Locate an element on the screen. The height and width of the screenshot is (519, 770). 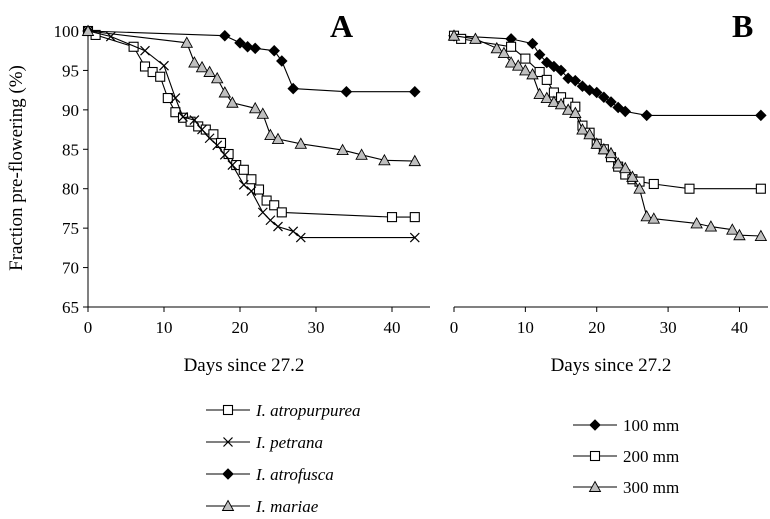
panel-a-x-tick-label: 0 is located at coordinates (88, 327).